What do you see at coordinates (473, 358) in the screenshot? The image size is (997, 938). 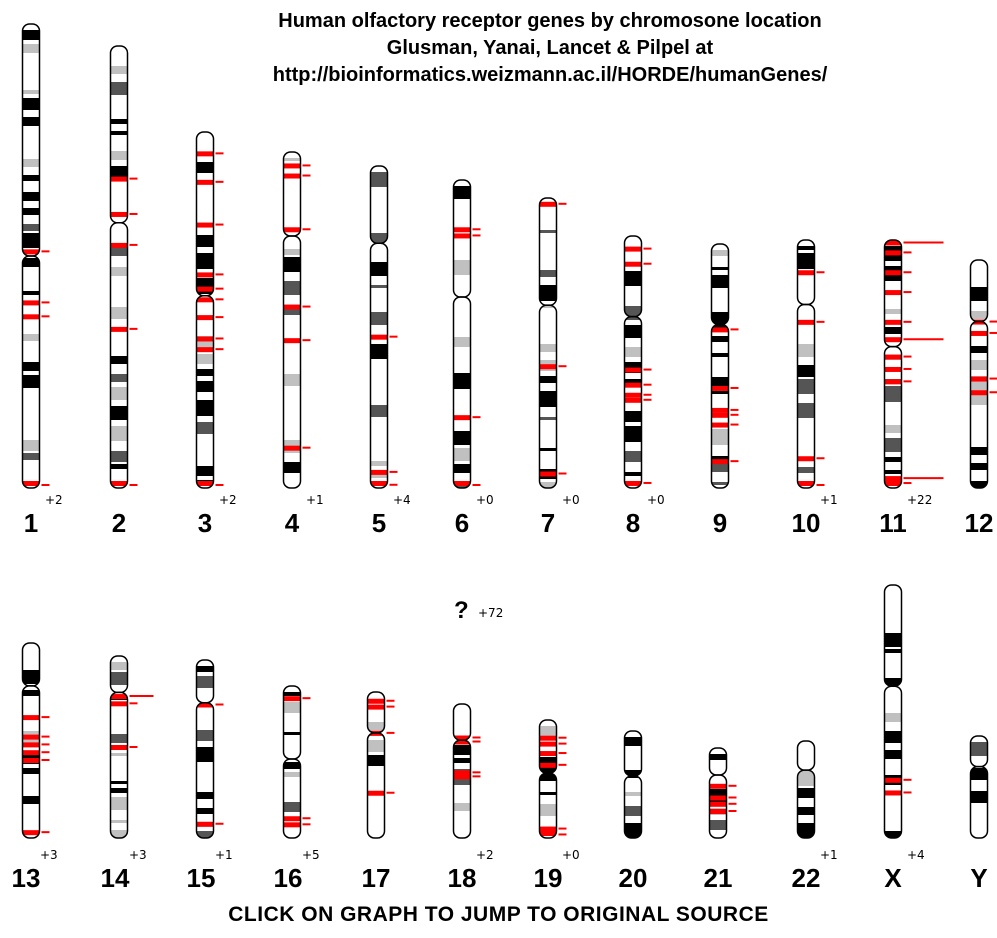 I see `chromosome-6: 6 +0` at bounding box center [473, 358].